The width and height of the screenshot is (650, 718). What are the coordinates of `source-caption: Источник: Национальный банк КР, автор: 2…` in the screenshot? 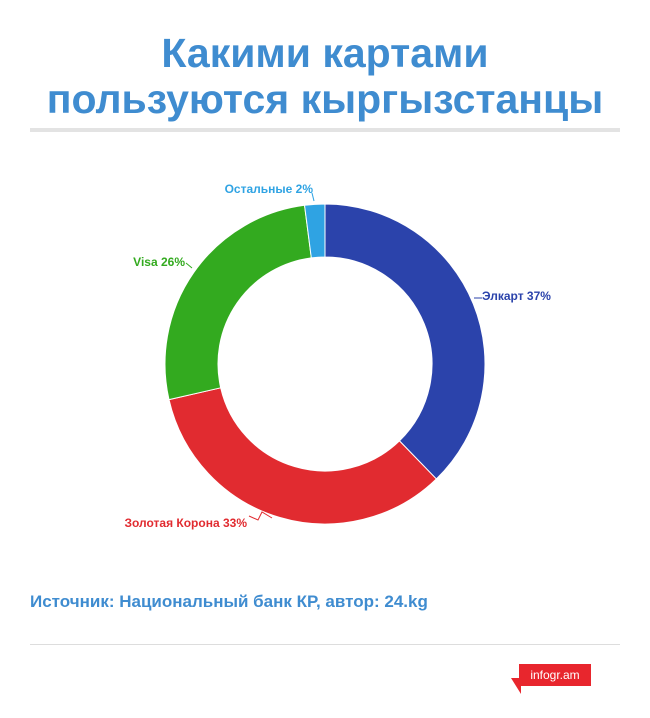 It's located at (229, 601).